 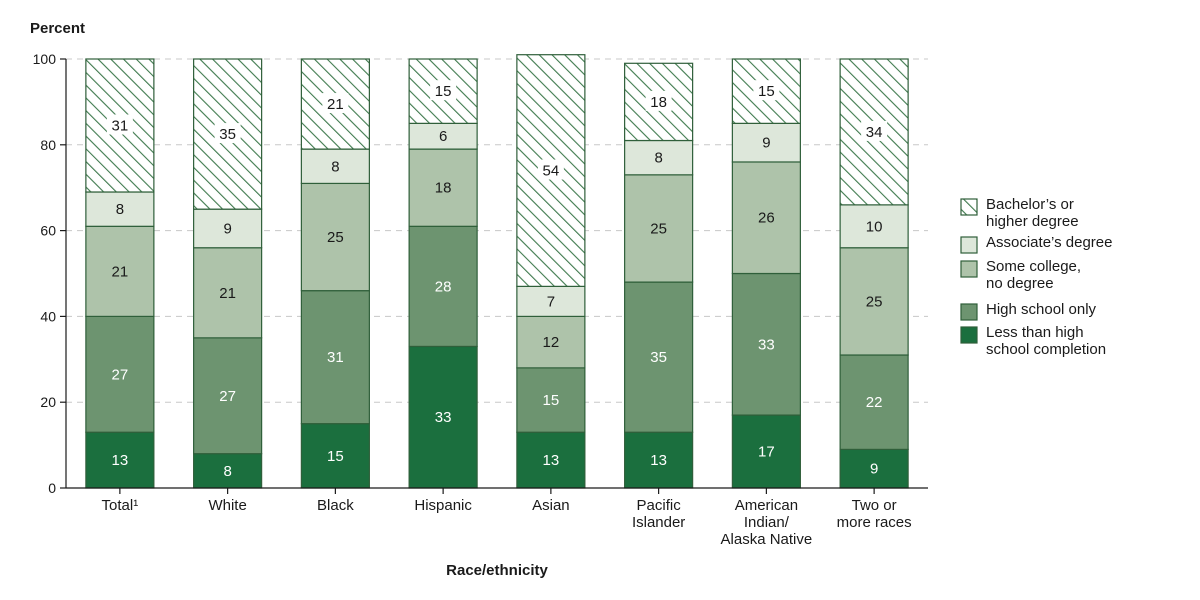 I want to click on x-tick-label: Asian, so click(x=551, y=505).